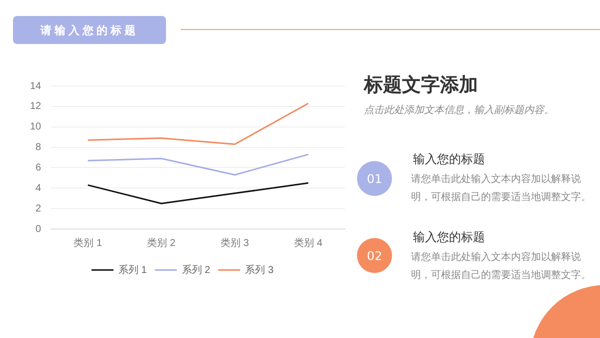 This screenshot has width=600, height=338. Describe the element at coordinates (308, 242) in the screenshot. I see `x-tick-label: 类别 4` at that location.